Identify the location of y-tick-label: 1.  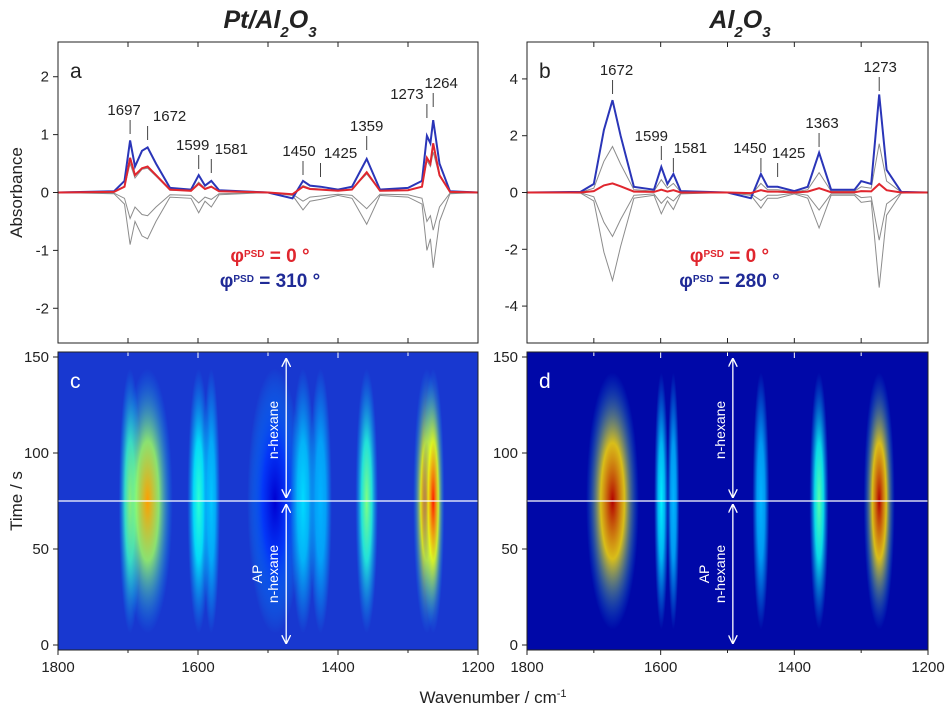
(45, 135).